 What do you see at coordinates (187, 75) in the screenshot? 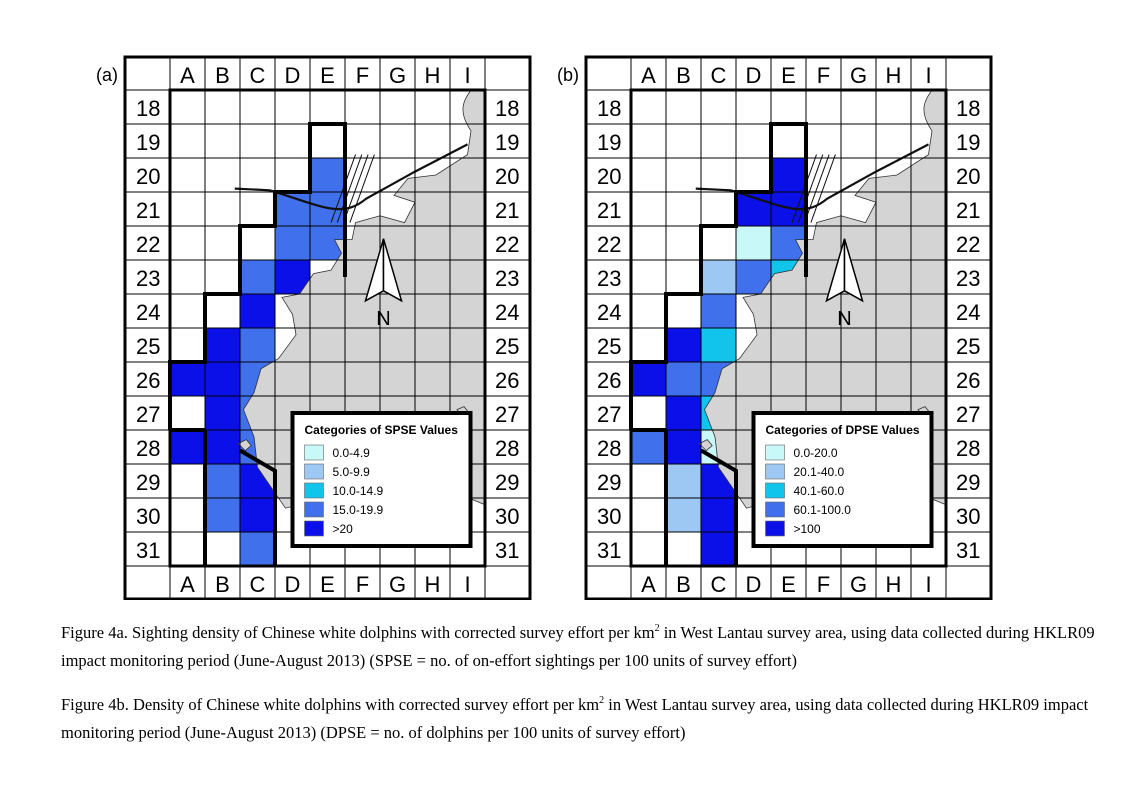
I see `column-label-top: A` at bounding box center [187, 75].